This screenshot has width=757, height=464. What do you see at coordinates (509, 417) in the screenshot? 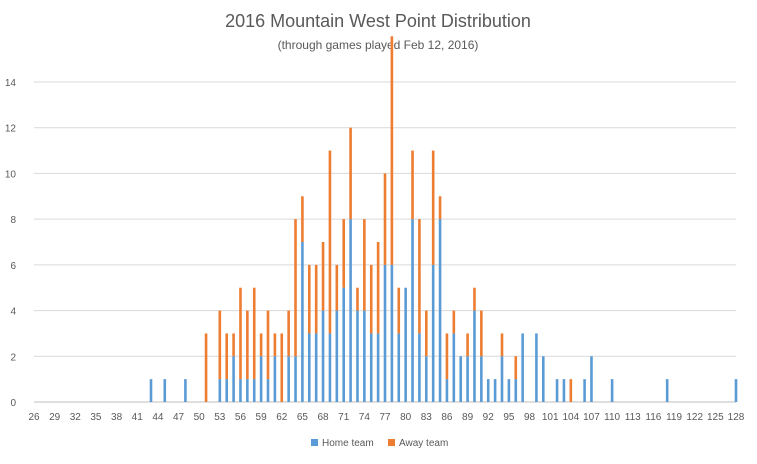
I see `x-tick-label: 95` at bounding box center [509, 417].